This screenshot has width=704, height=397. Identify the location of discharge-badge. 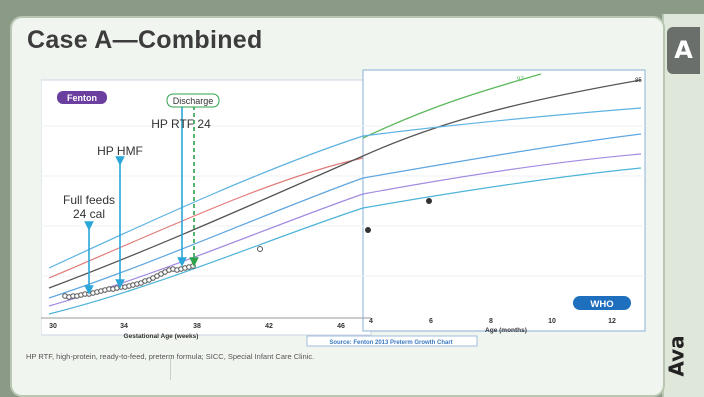
(193, 100).